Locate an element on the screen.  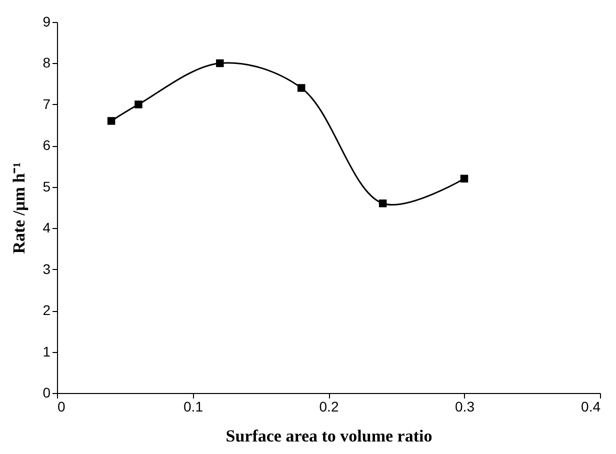
y-tick-label: 7 is located at coordinates (46, 104).